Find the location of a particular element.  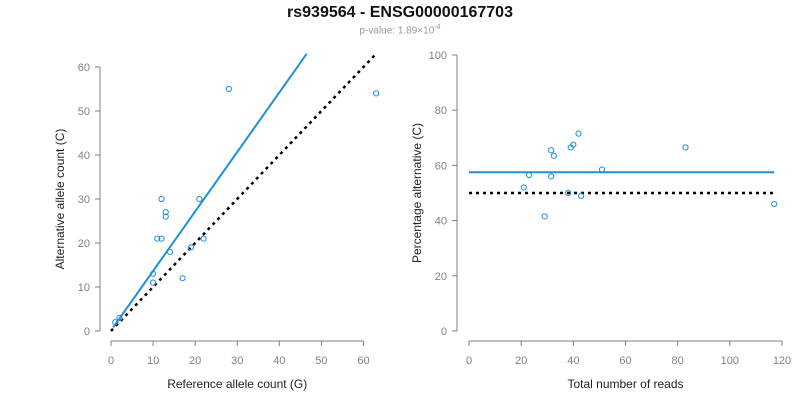

left-y-axis-title: Alternative allele count (C) is located at coordinates (60, 199).